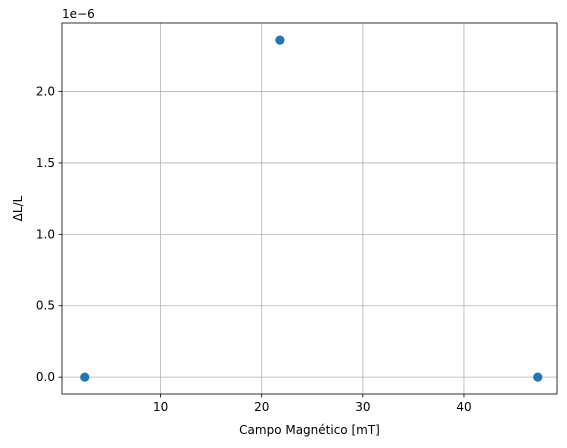  What do you see at coordinates (18, 208) in the screenshot?
I see `y-axis-label: ΔL/L` at bounding box center [18, 208].